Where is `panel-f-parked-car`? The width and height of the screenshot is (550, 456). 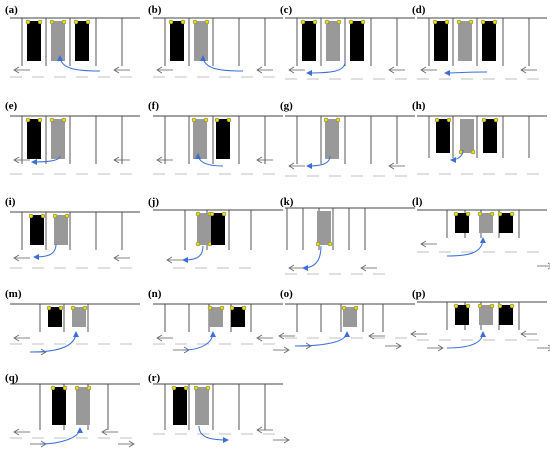 panel-f-parked-car is located at coordinates (223, 139).